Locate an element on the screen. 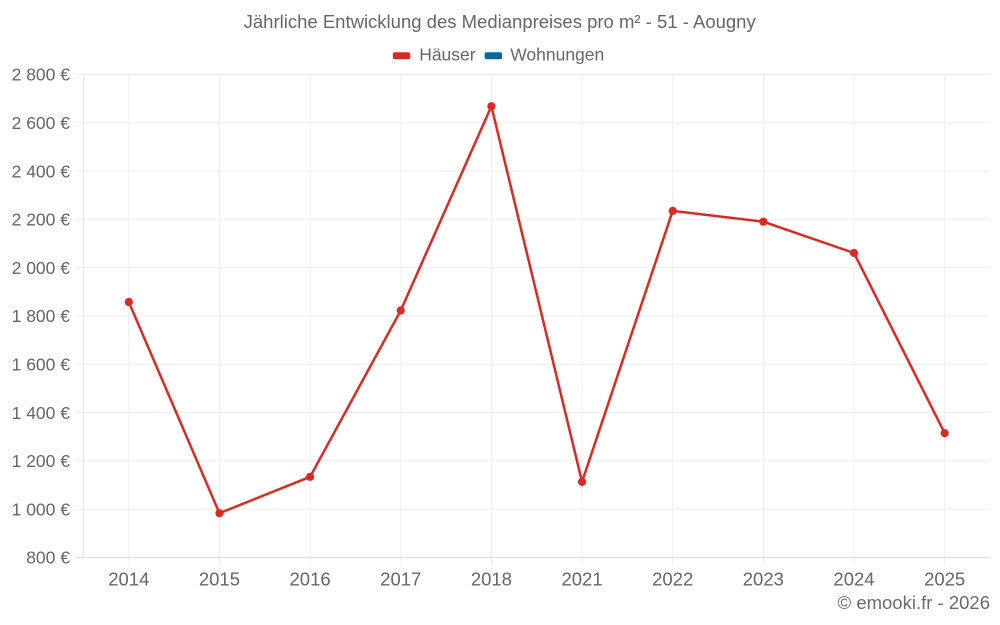 The width and height of the screenshot is (1000, 625). svg-text: 1 000 € is located at coordinates (41, 509).